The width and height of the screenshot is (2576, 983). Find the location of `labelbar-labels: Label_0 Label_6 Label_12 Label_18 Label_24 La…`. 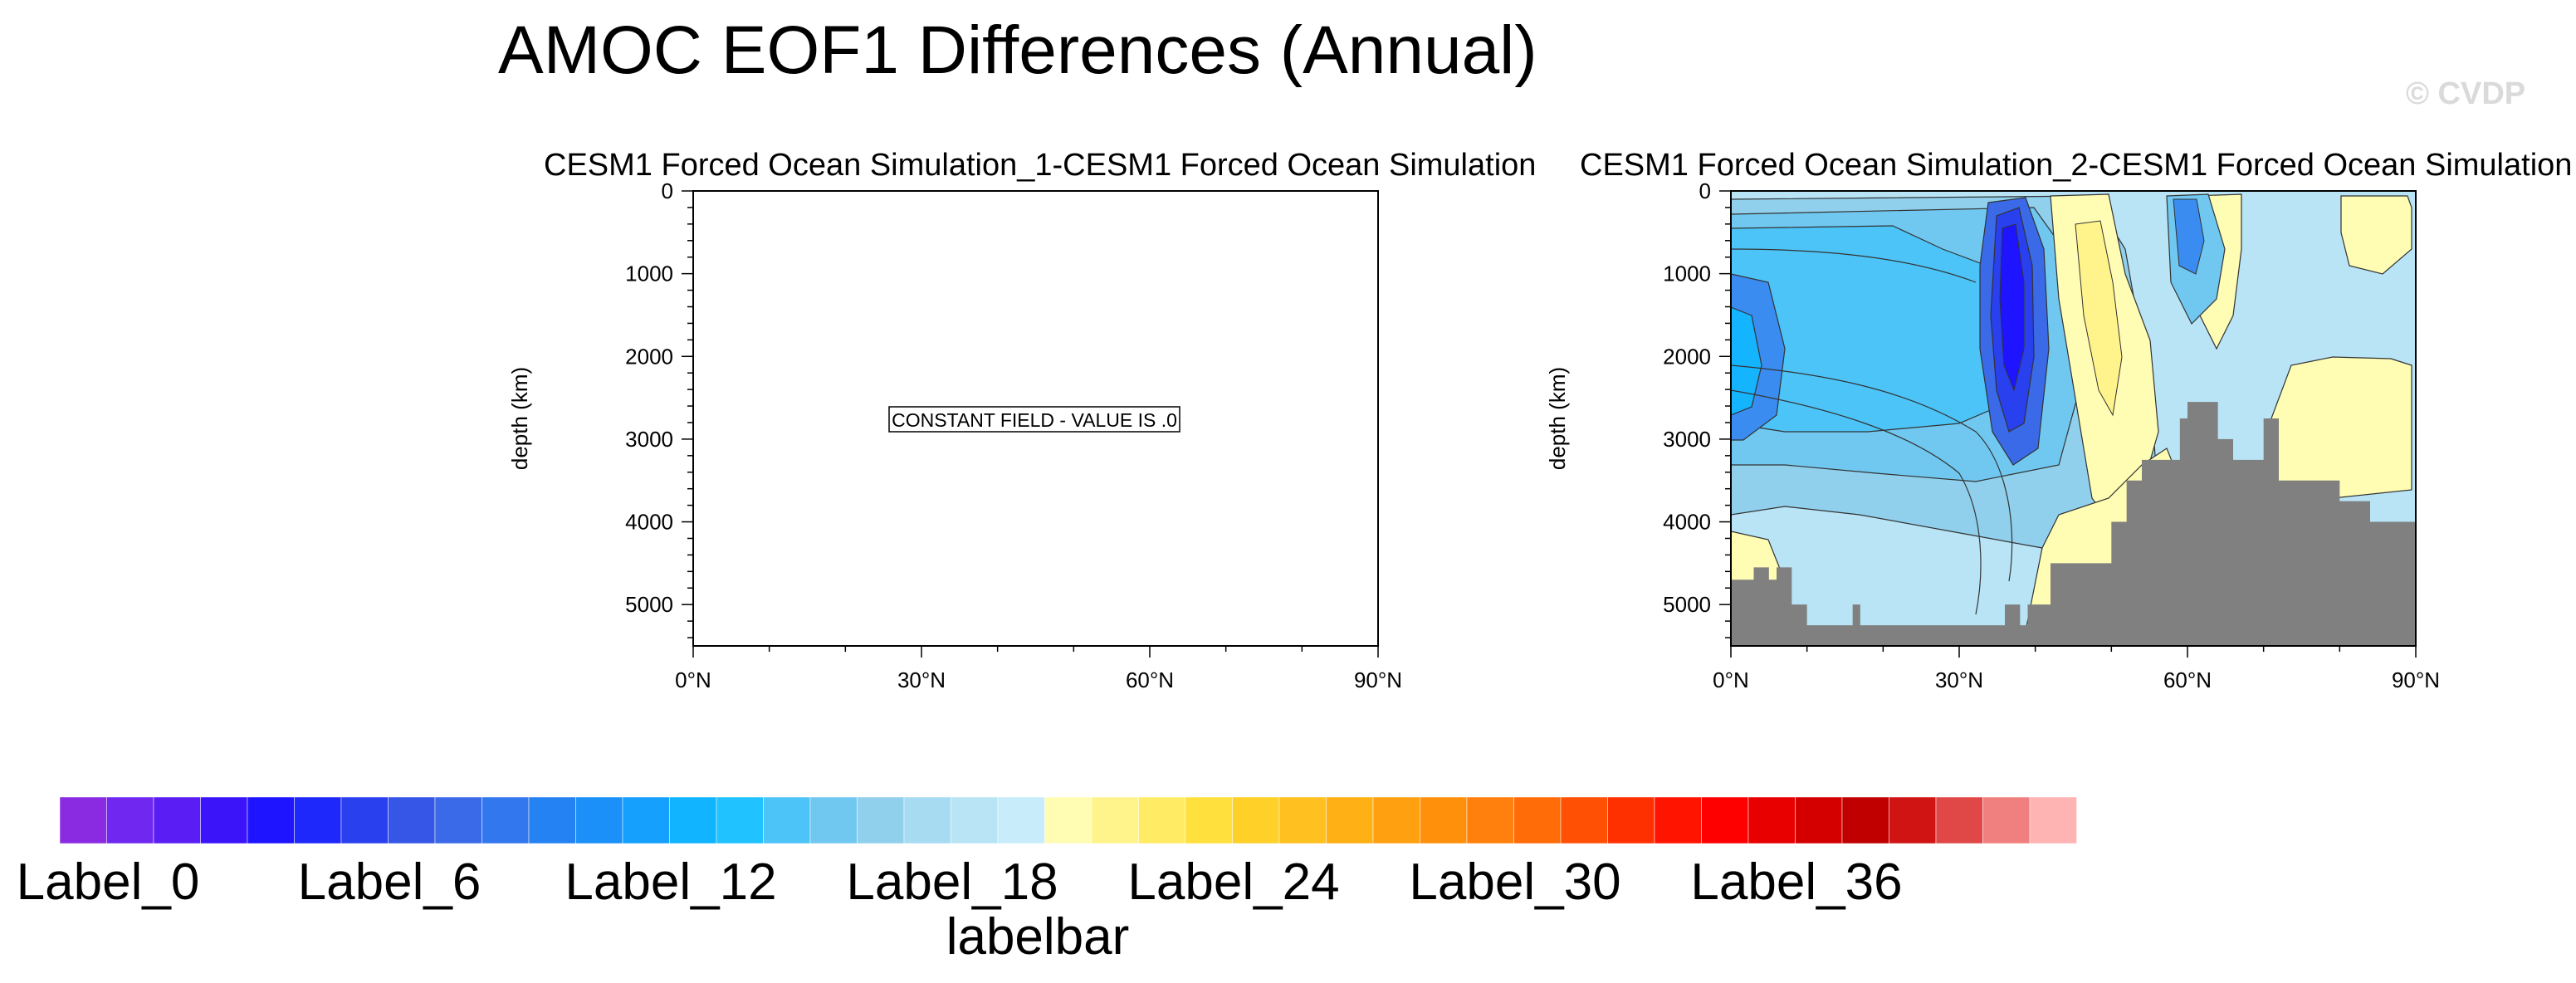

labelbar-labels: Label_0 Label_6 Label_12 Label_18 Label_24 La… is located at coordinates (960, 882).